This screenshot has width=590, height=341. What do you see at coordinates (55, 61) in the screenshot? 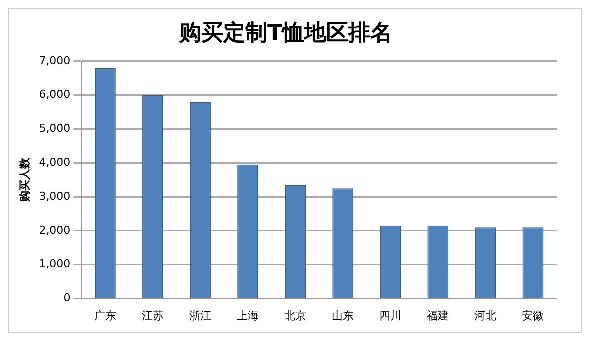
I see `y-tick-label: 7,000` at bounding box center [55, 61].